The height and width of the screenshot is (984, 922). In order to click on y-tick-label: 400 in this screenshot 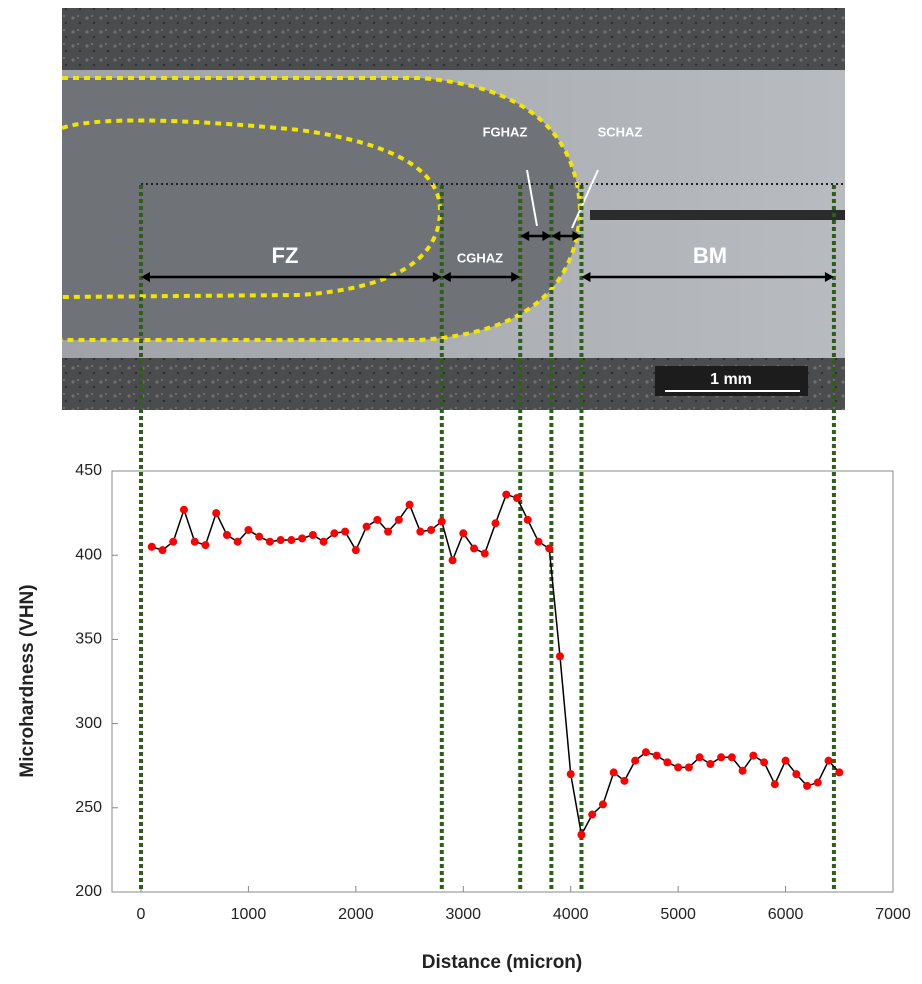, I will do `click(88, 554)`.